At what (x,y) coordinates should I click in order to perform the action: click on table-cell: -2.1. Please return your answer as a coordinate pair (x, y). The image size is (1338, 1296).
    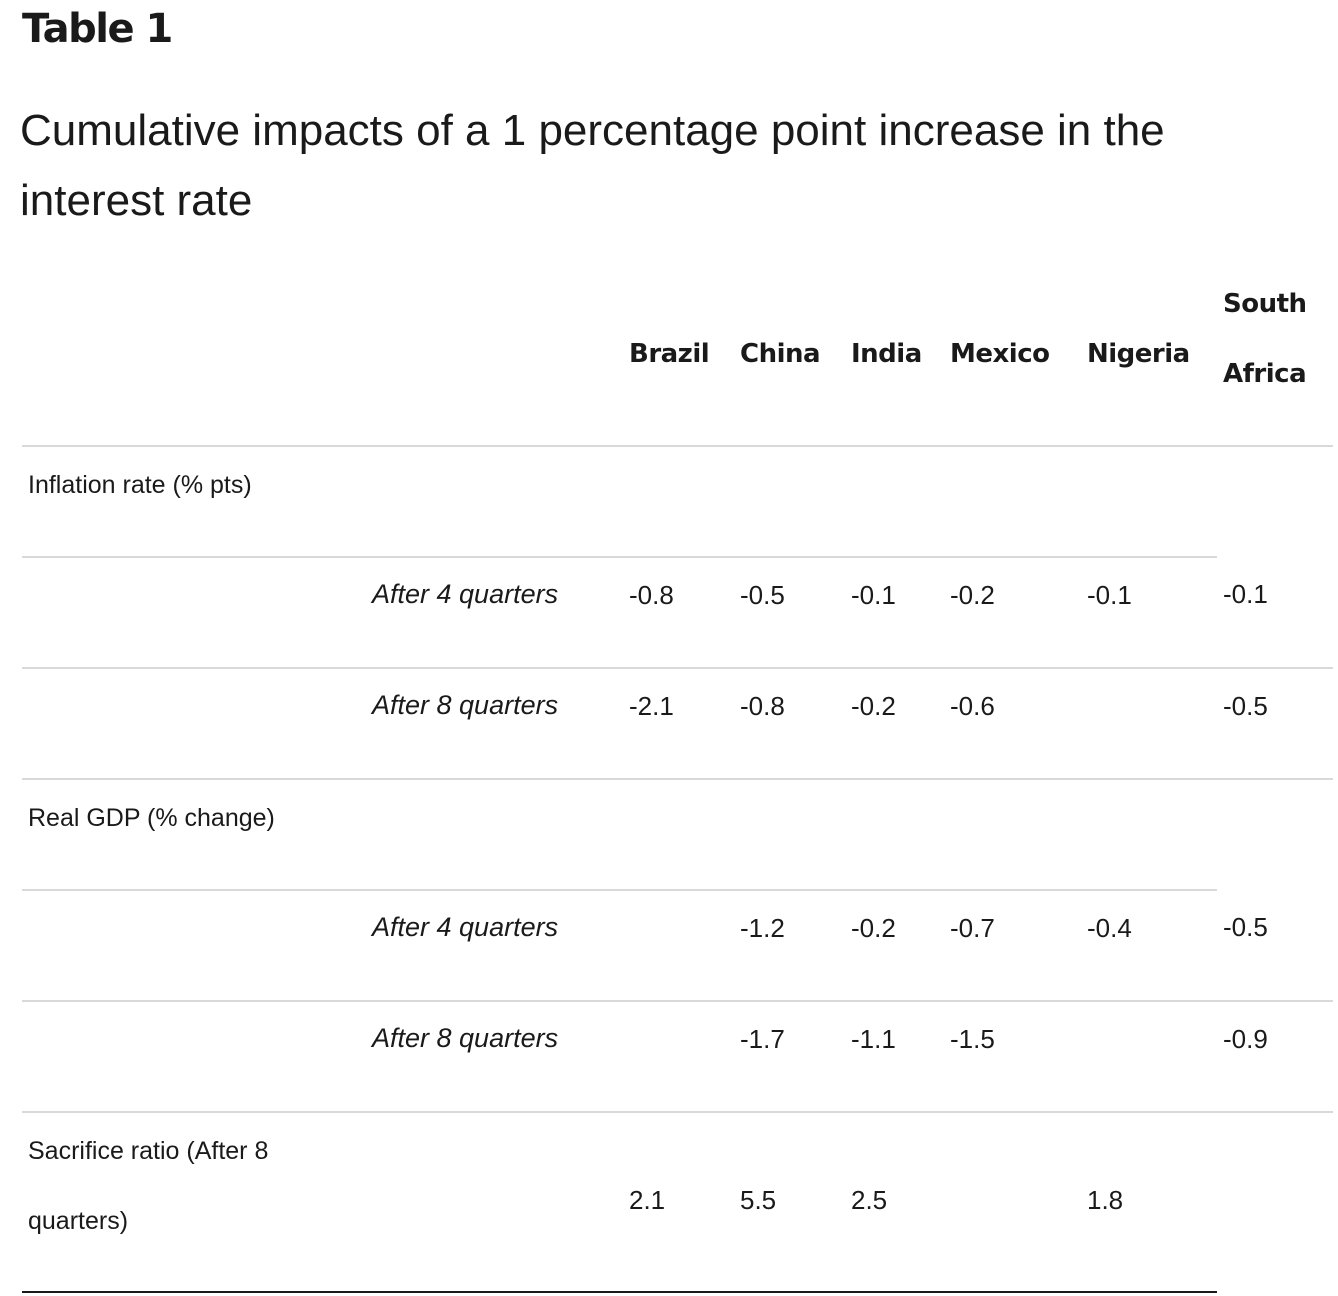
    Looking at the image, I should click on (651, 706).